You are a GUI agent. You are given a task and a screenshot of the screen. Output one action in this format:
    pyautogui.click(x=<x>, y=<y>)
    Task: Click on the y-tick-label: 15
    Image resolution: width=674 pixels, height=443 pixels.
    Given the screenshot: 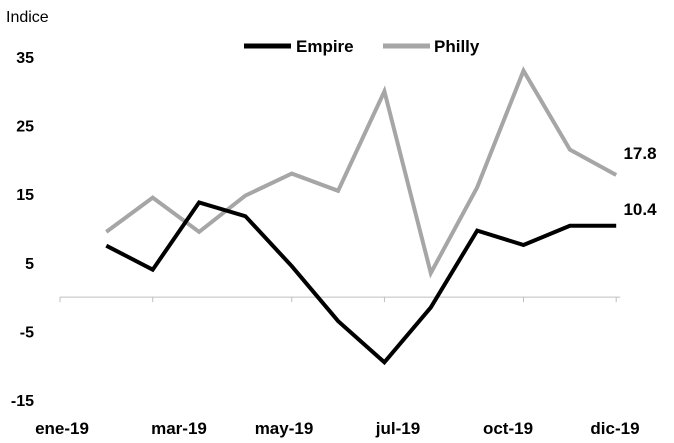 What is the action you would take?
    pyautogui.click(x=25, y=195)
    